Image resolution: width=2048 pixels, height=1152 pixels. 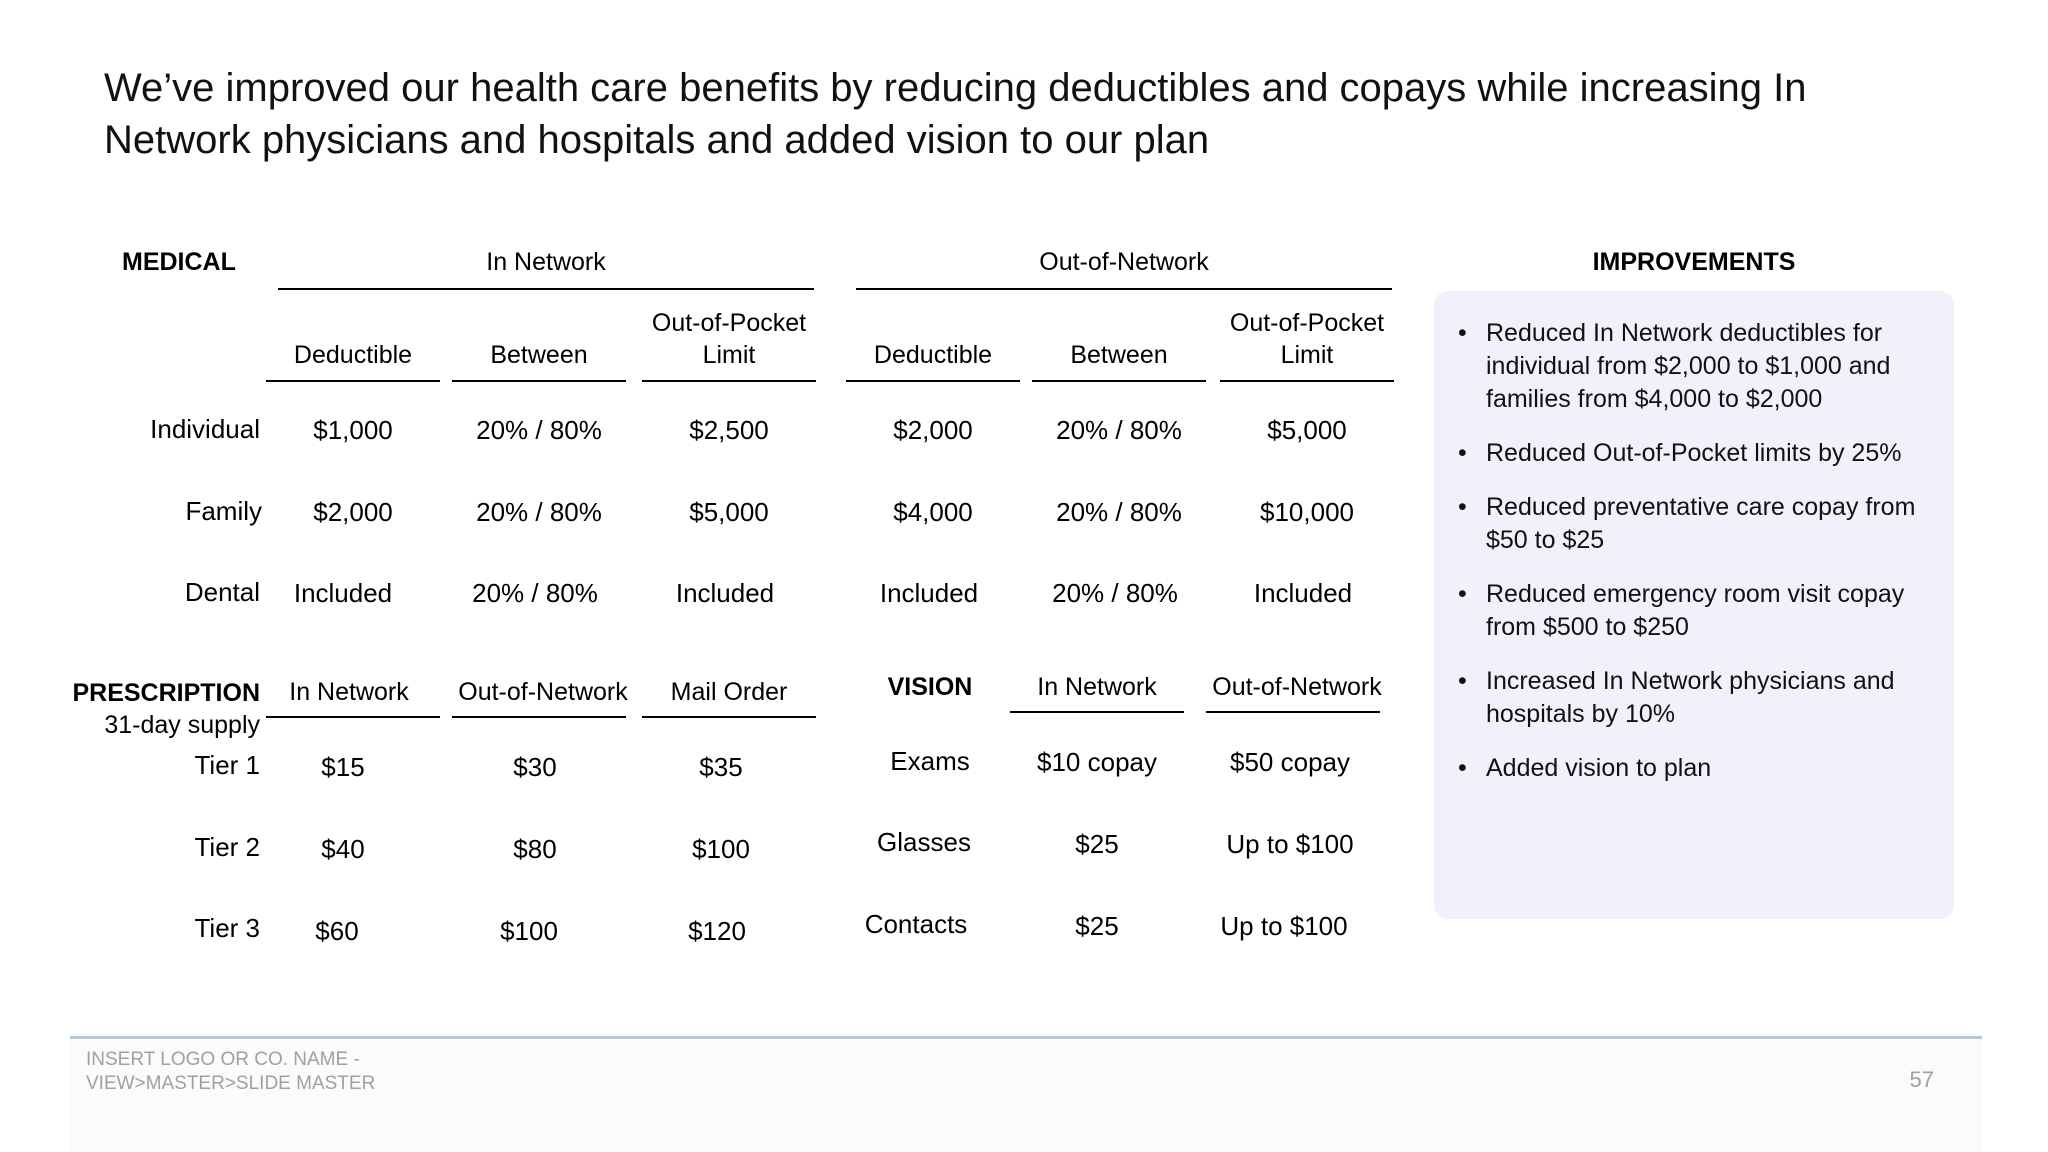 What do you see at coordinates (916, 924) in the screenshot?
I see `row-label: Contacts` at bounding box center [916, 924].